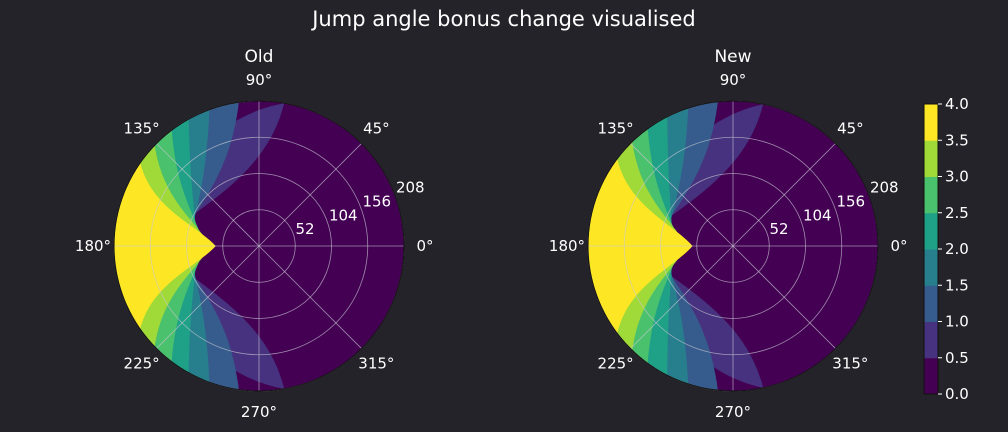 Image resolution: width=1008 pixels, height=432 pixels. Describe the element at coordinates (957, 394) in the screenshot. I see `colorbar-tick-label: 0.0` at that location.